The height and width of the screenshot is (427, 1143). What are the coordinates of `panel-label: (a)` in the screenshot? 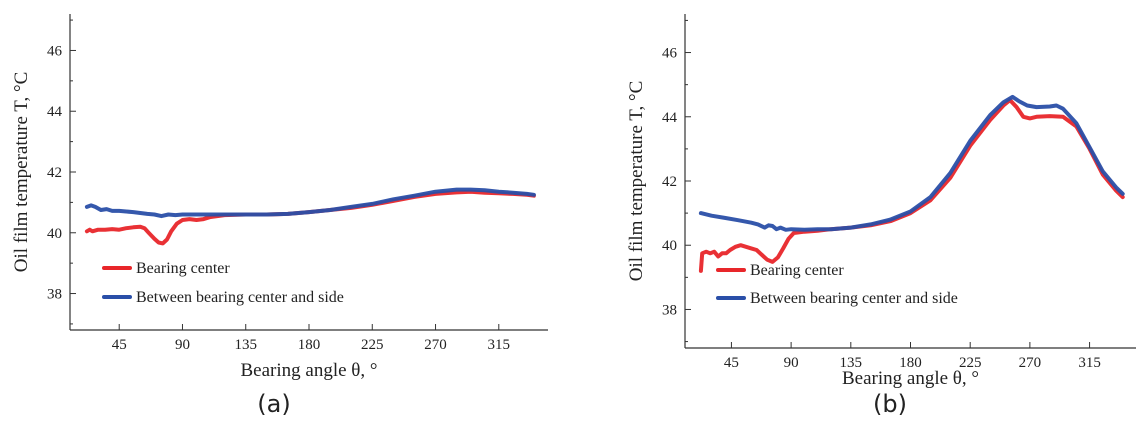 It's located at (273, 404).